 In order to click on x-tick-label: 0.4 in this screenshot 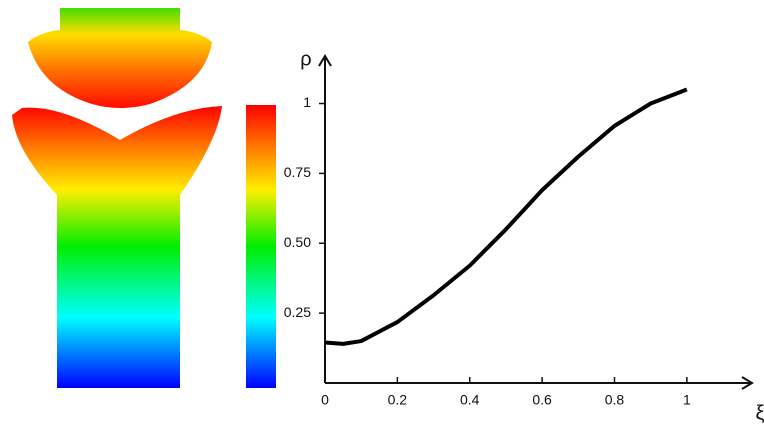, I will do `click(470, 400)`.